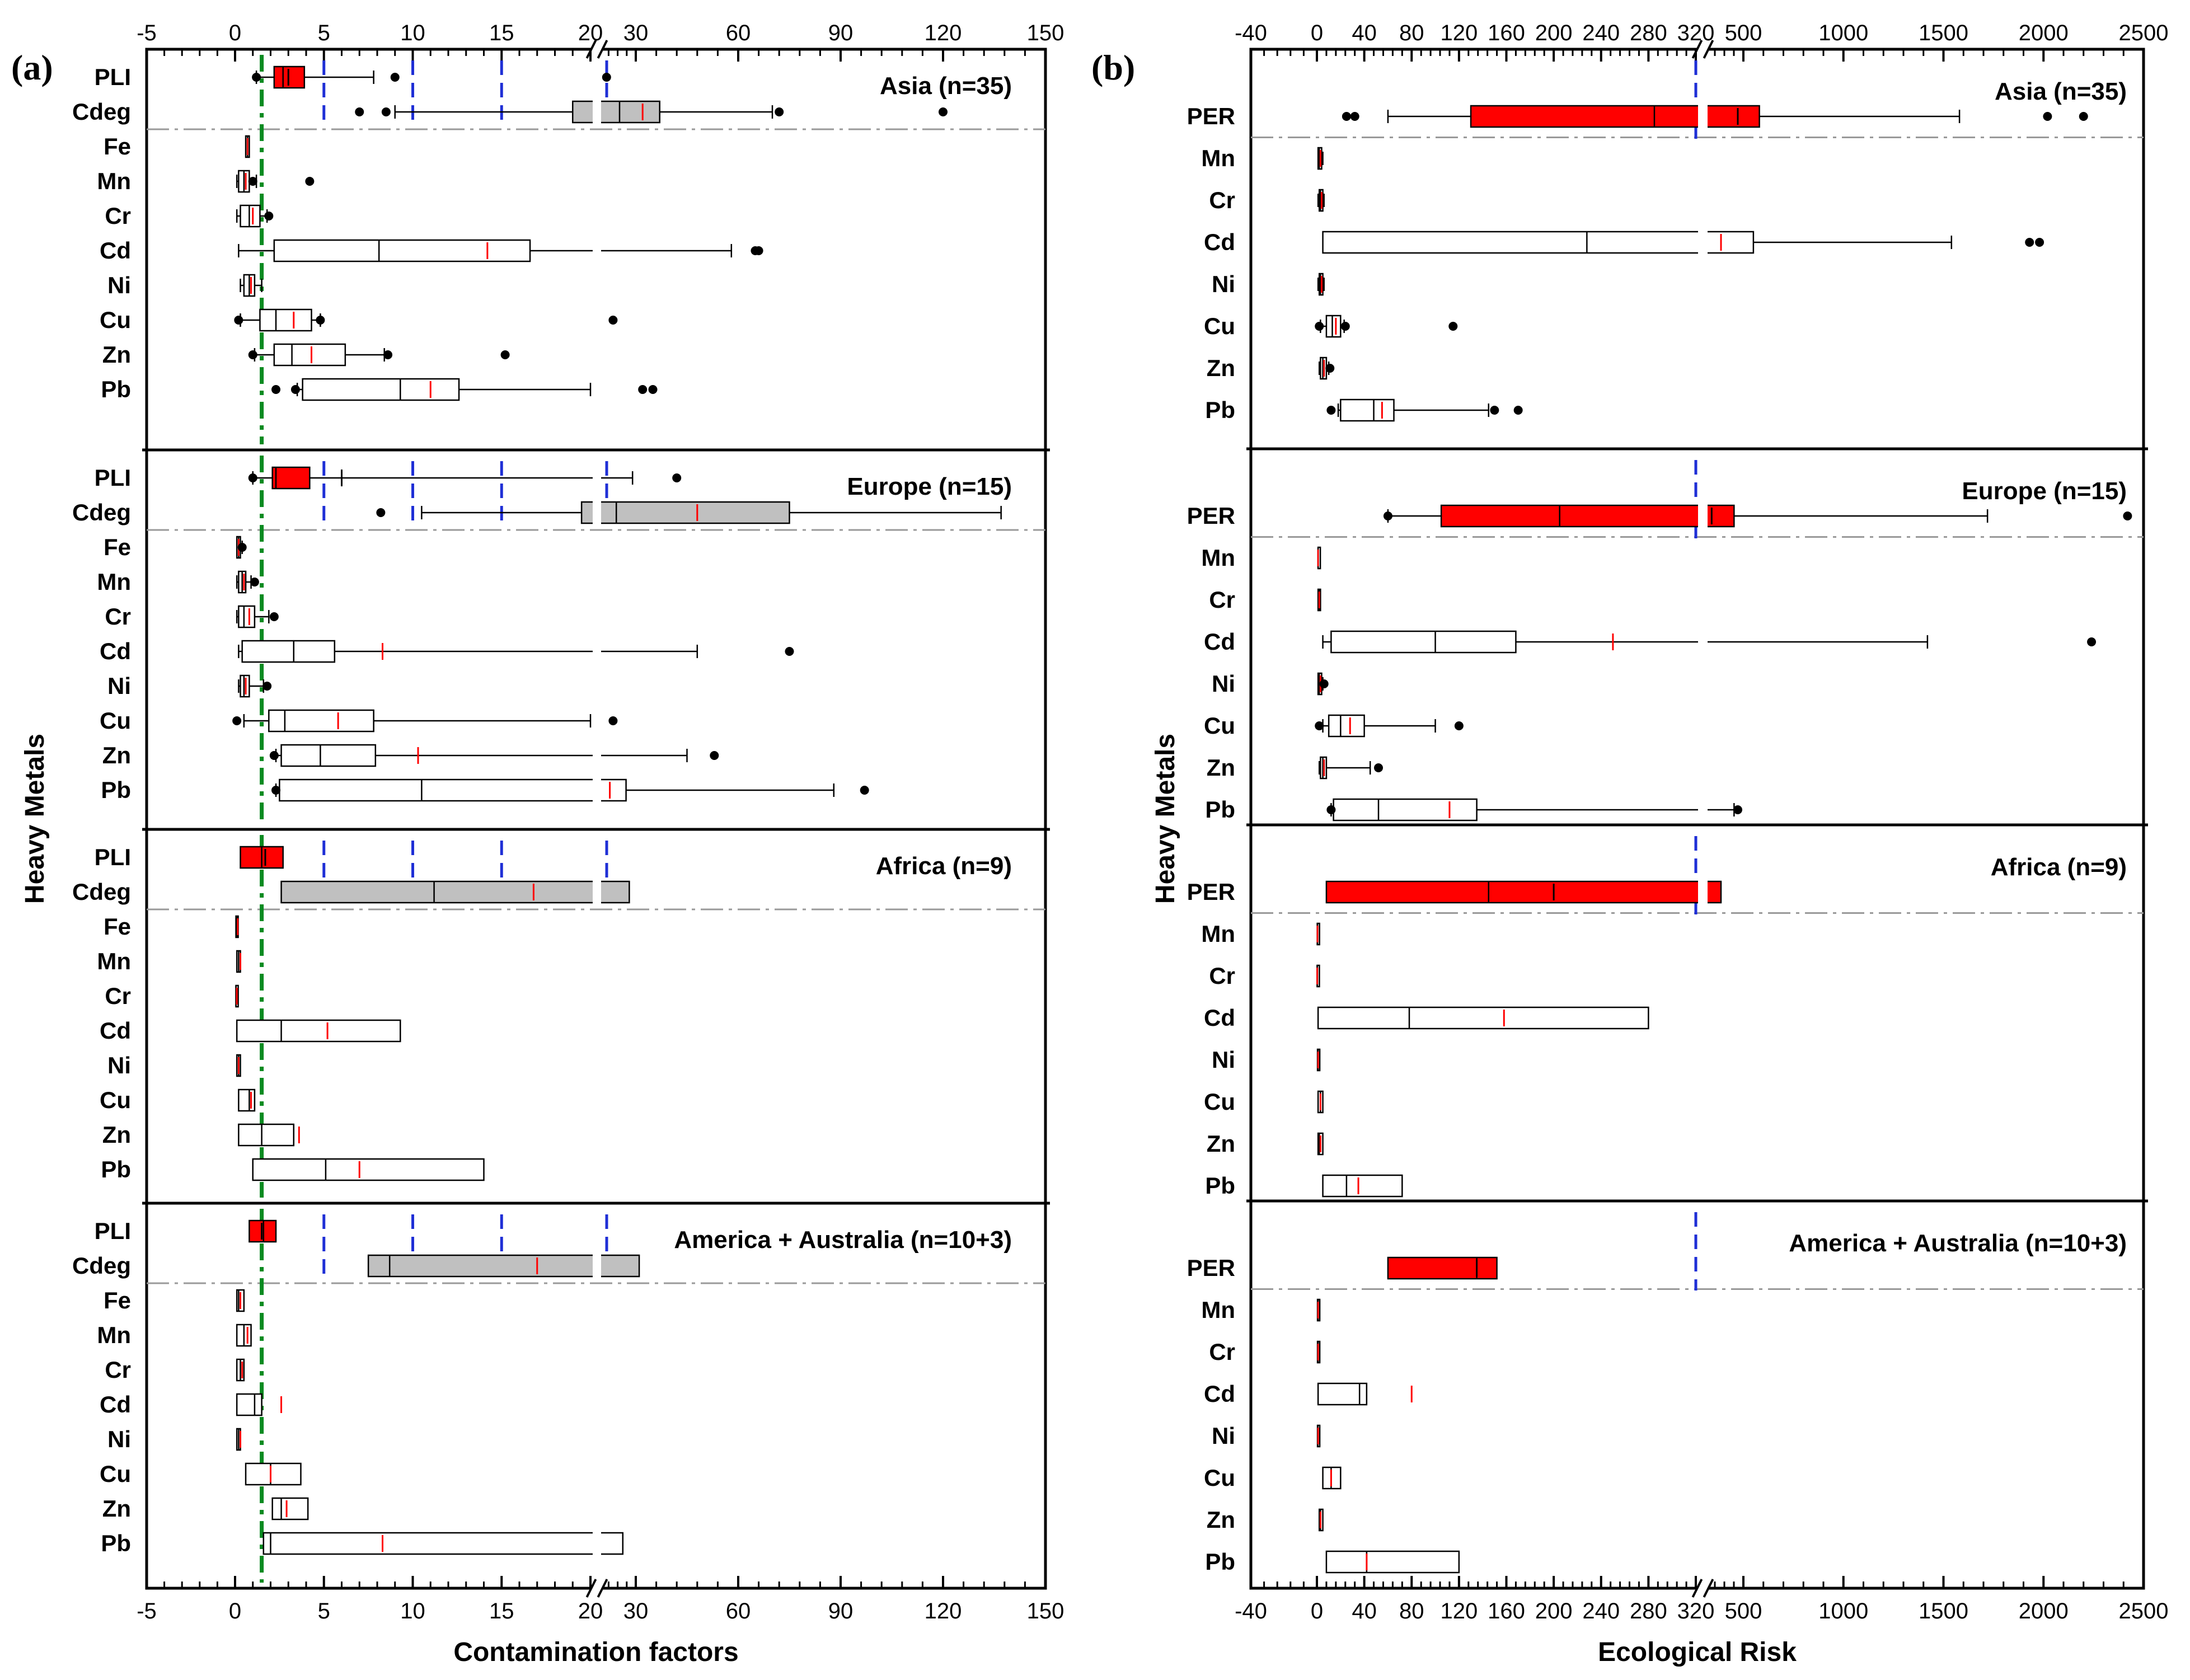  Describe the element at coordinates (32, 67) in the screenshot. I see `panel-letter: (a)` at that location.